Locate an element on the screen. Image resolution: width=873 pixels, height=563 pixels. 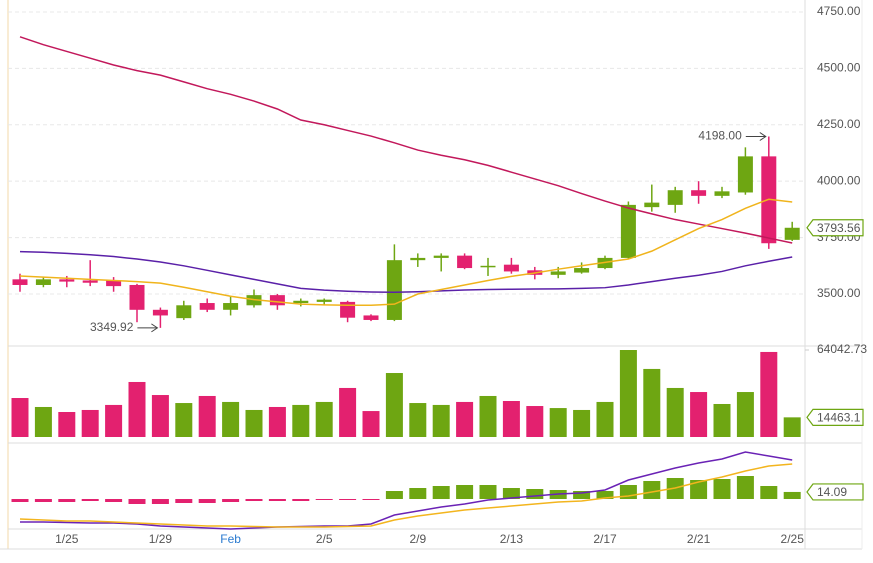
x-tick-label: 2/13 is located at coordinates (512, 539).